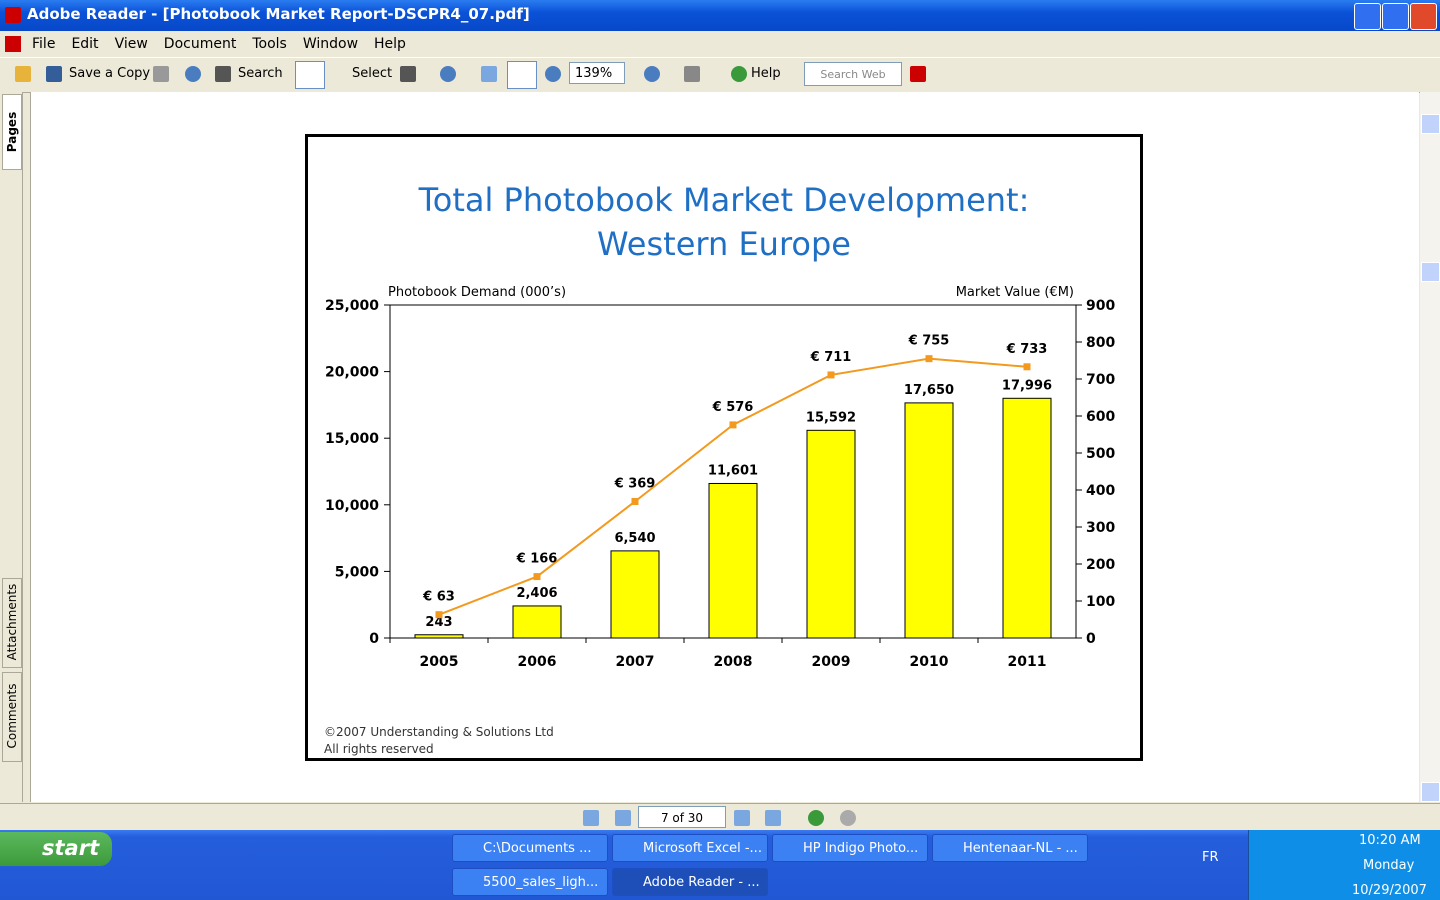 The image size is (1440, 900). What do you see at coordinates (929, 390) in the screenshot?
I see `bar-value-label: 17,650` at bounding box center [929, 390].